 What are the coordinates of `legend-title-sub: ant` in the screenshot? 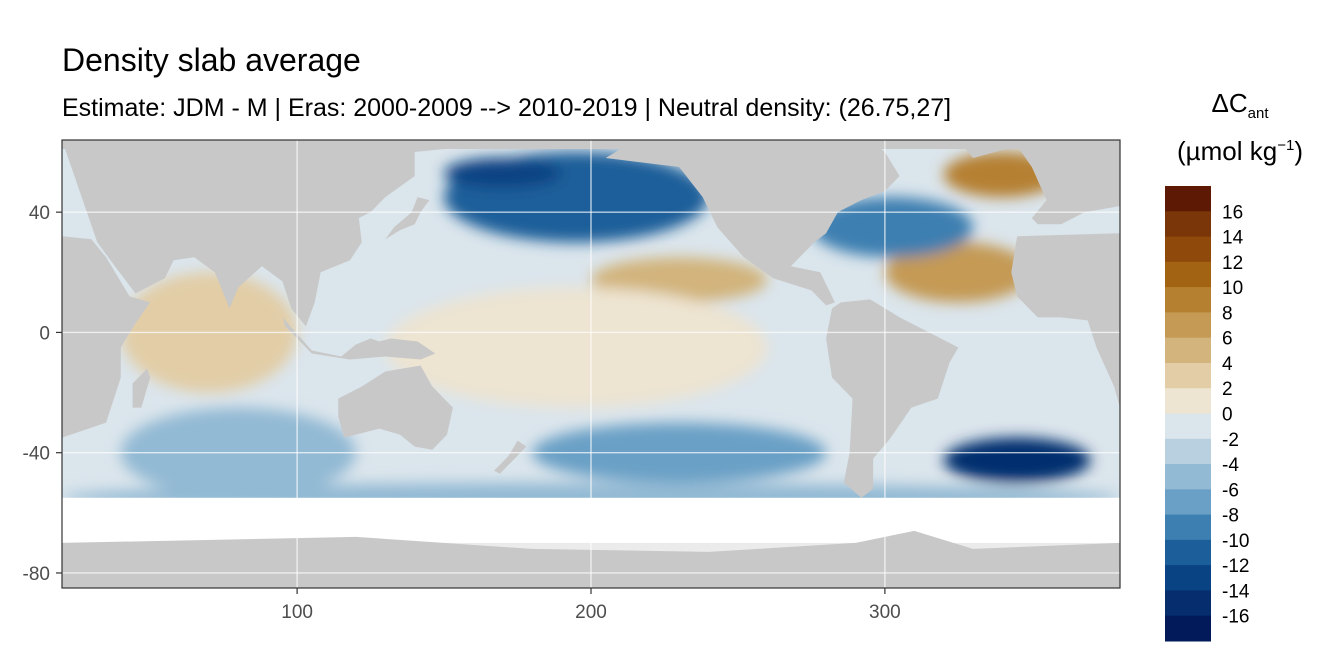 It's located at (1258, 113).